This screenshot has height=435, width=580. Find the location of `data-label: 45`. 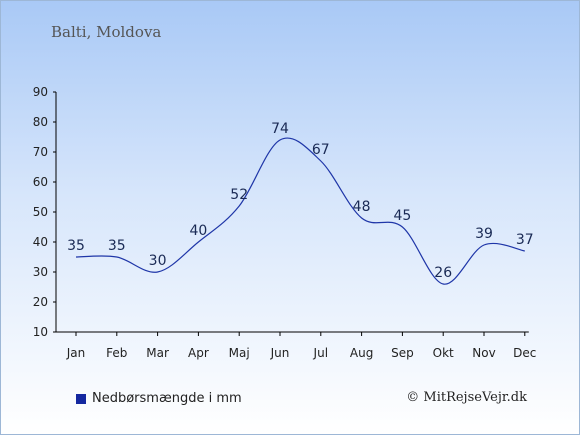

data-label: 45 is located at coordinates (402, 216).